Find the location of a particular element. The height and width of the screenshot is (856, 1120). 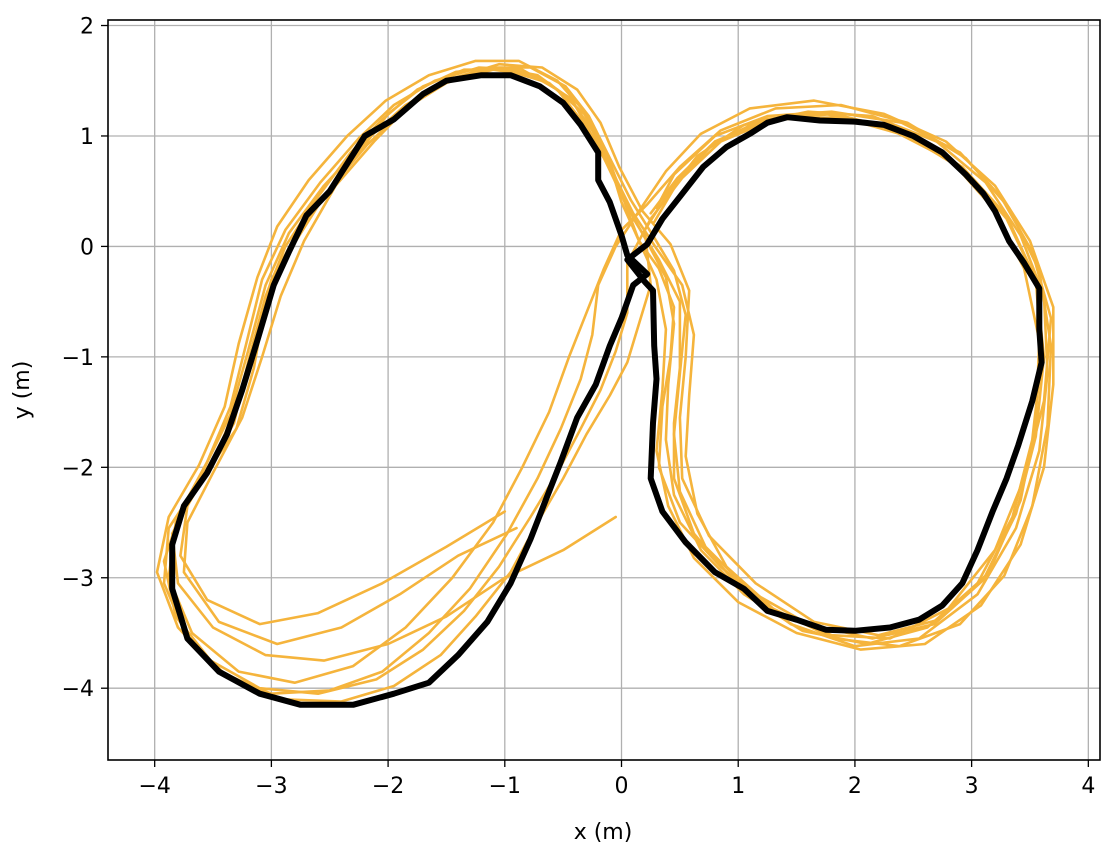

x-tick-label: 4 is located at coordinates (1088, 786).